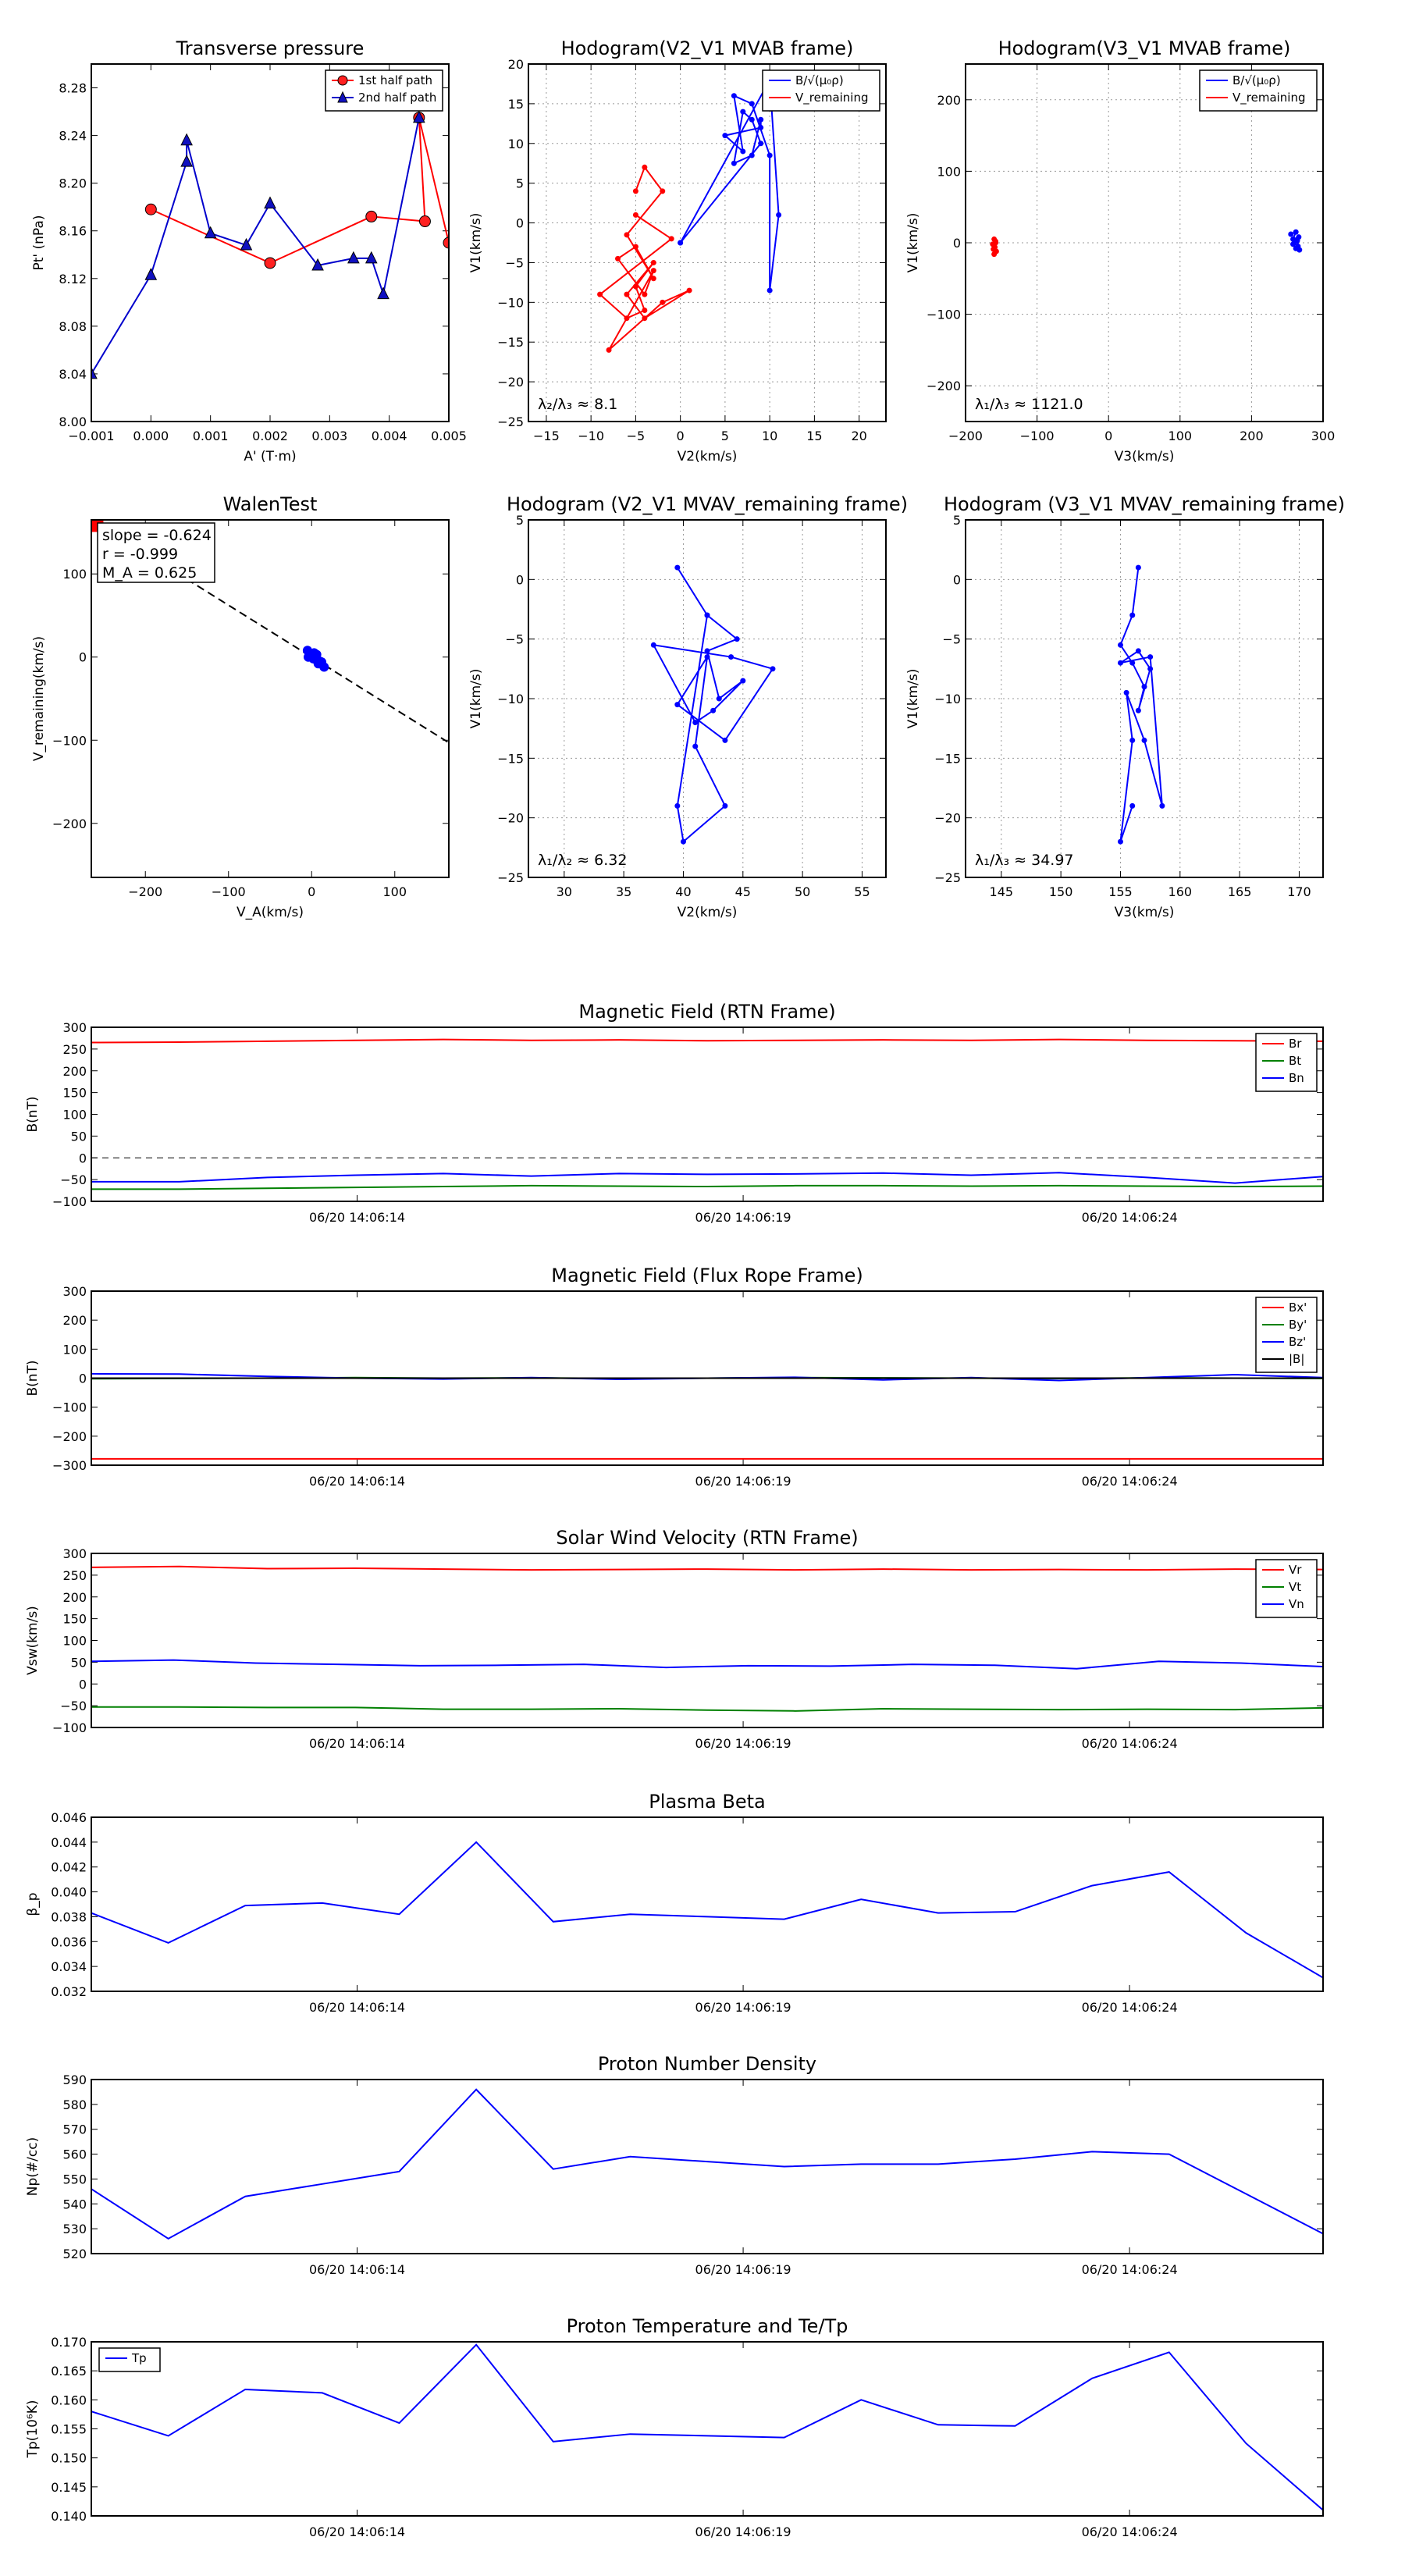  What do you see at coordinates (565, 891) in the screenshot?
I see `x-tick-label: 30` at bounding box center [565, 891].